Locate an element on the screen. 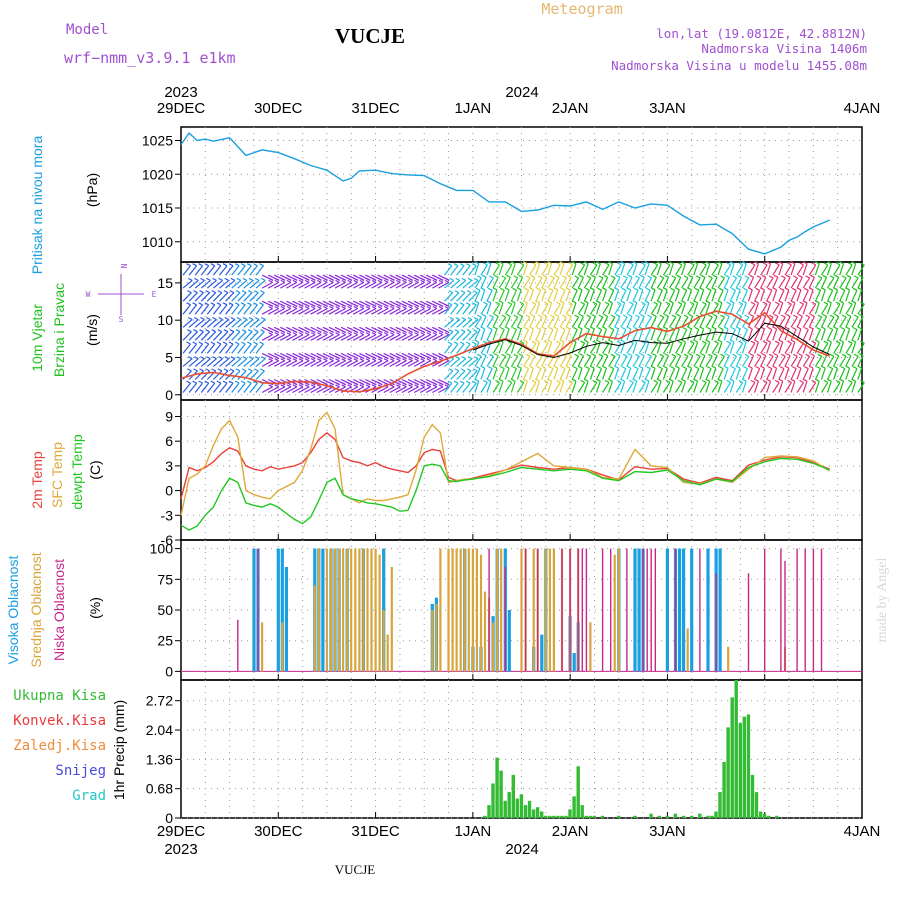 The height and width of the screenshot is (900, 900). wind-secondary-line is located at coordinates (651, 340).